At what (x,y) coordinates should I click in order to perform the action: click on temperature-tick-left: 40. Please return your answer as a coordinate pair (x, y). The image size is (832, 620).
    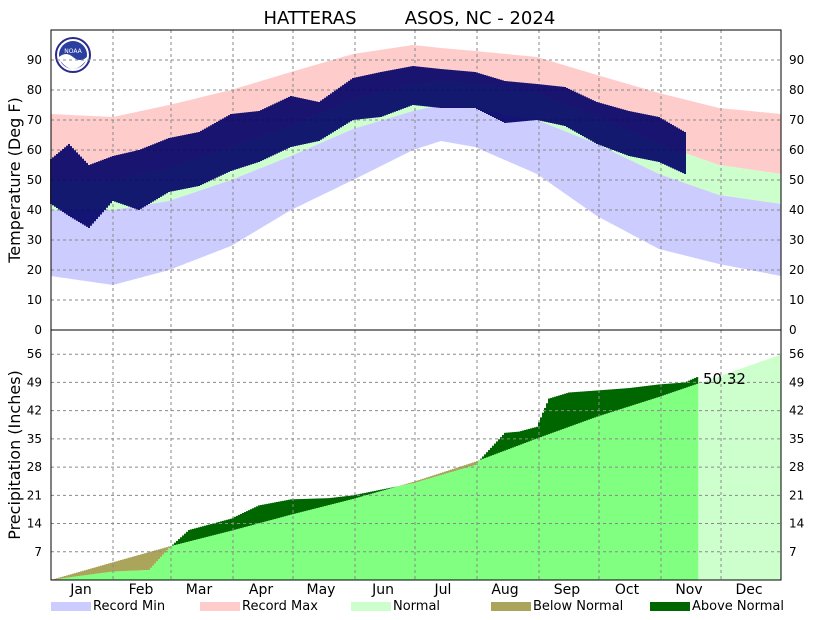
    Looking at the image, I should click on (34, 210).